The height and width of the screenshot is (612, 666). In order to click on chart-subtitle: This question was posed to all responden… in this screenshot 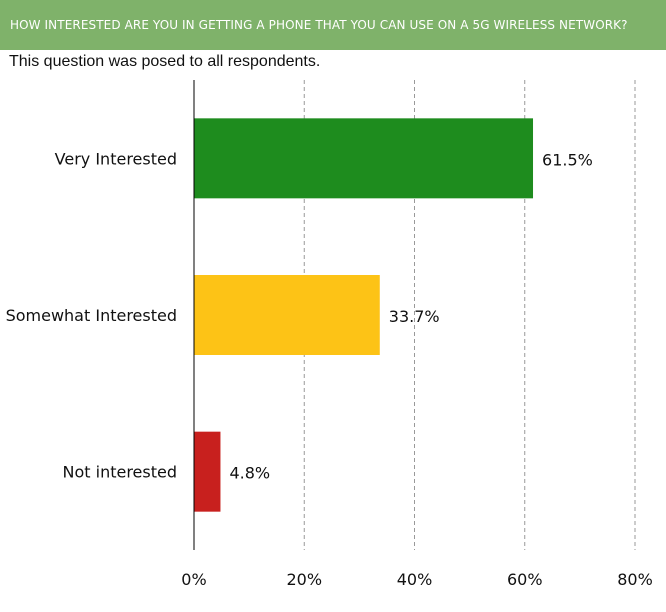, I will do `click(165, 61)`.